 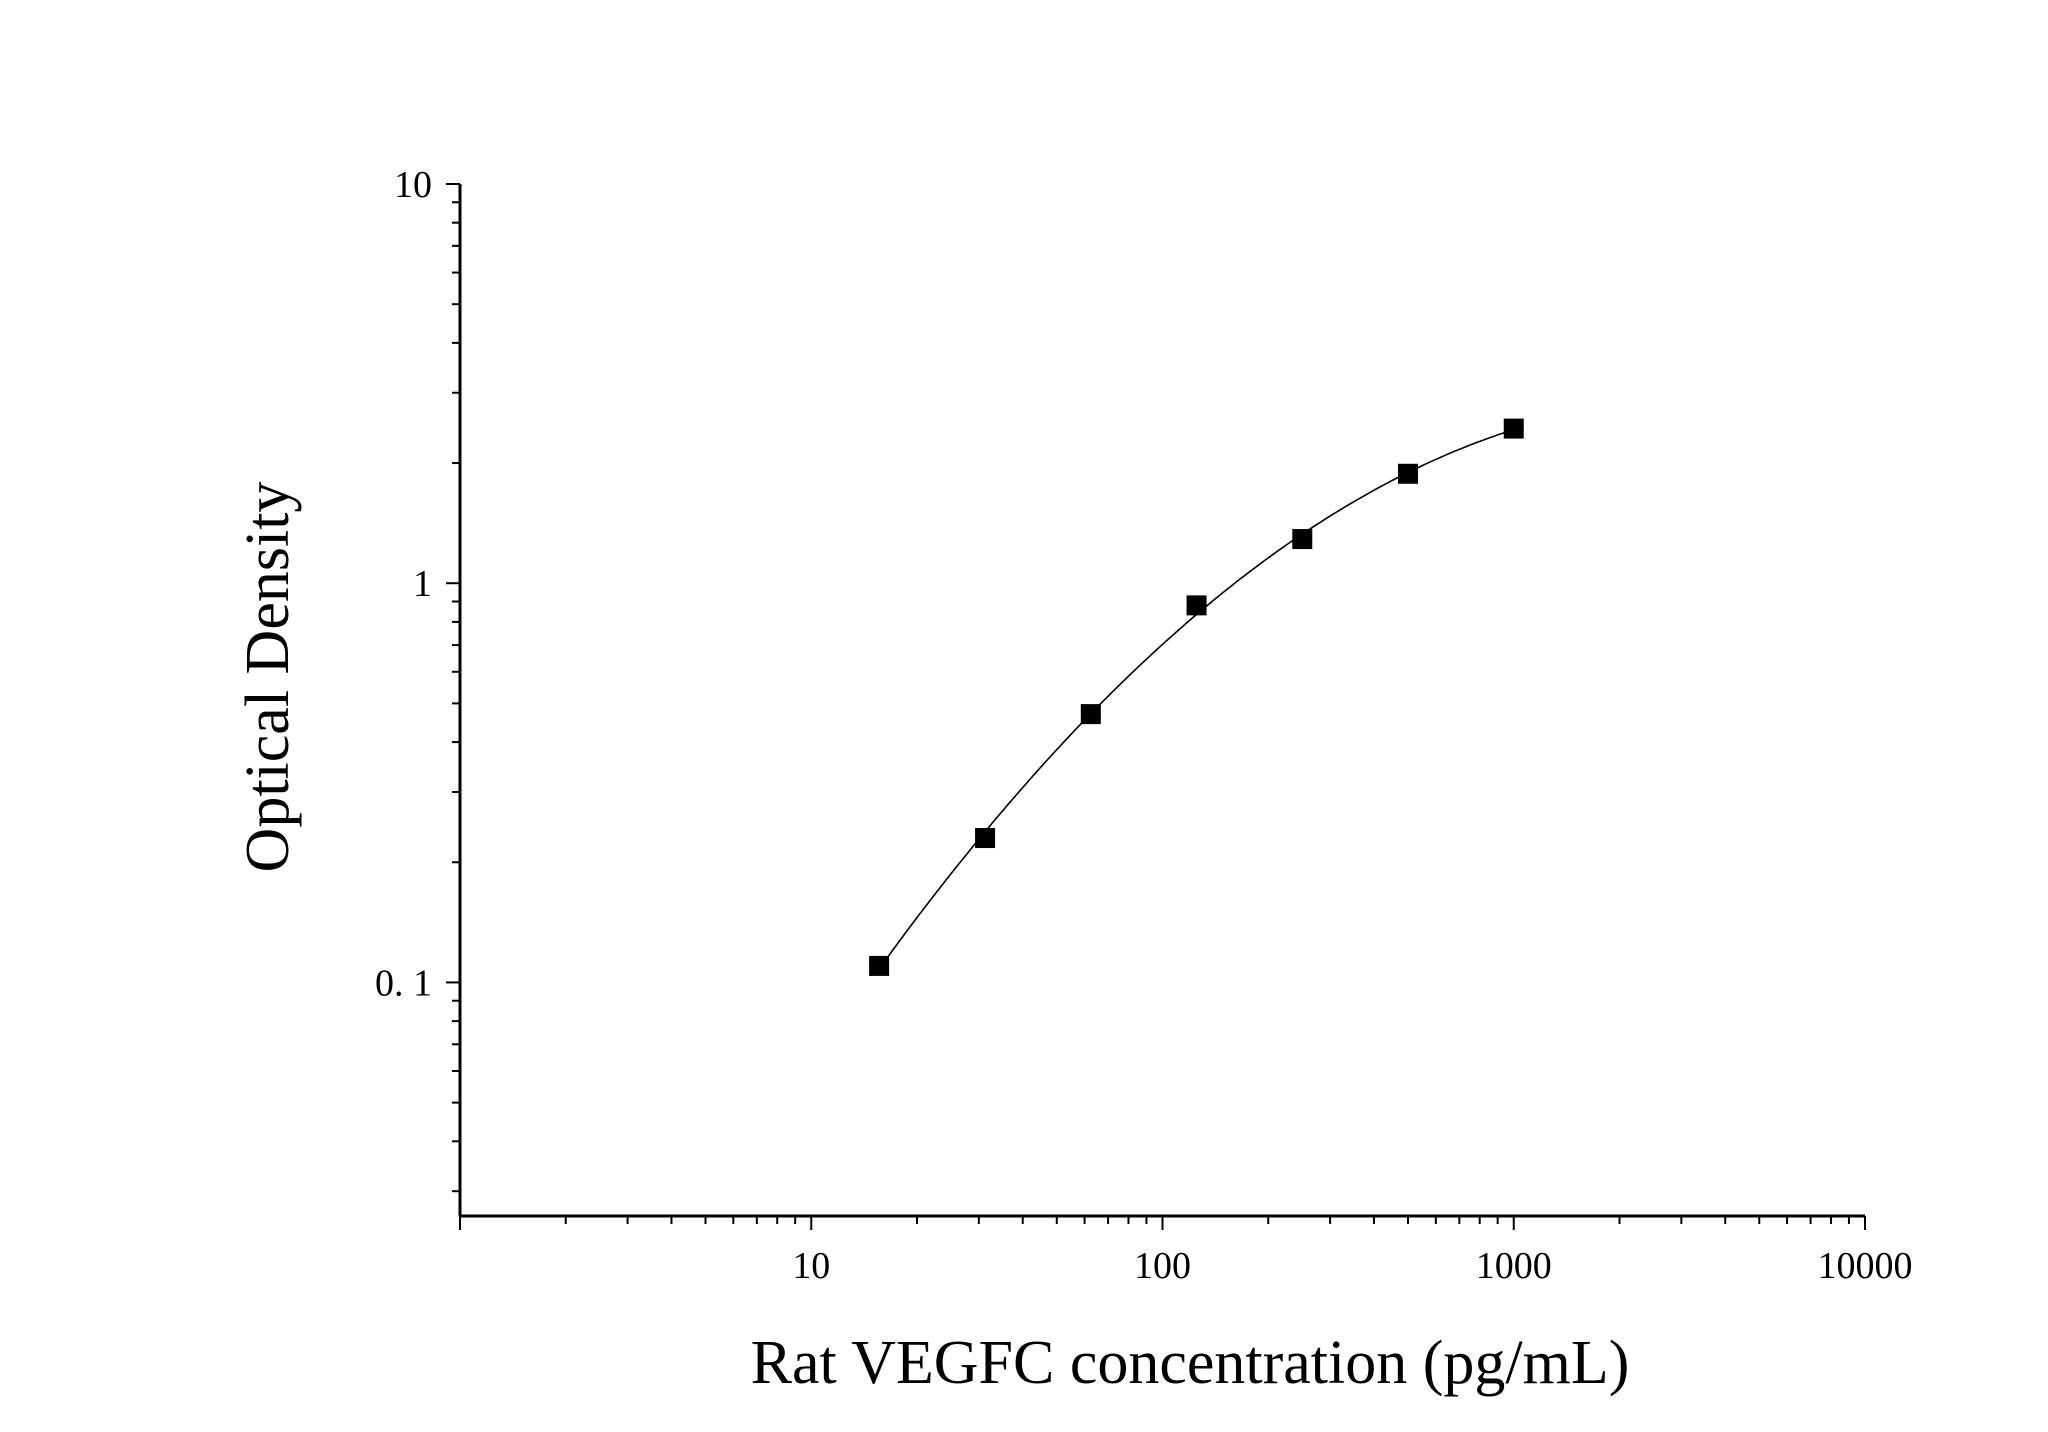 What do you see at coordinates (413, 185) in the screenshot?
I see `y-tick-label: 10` at bounding box center [413, 185].